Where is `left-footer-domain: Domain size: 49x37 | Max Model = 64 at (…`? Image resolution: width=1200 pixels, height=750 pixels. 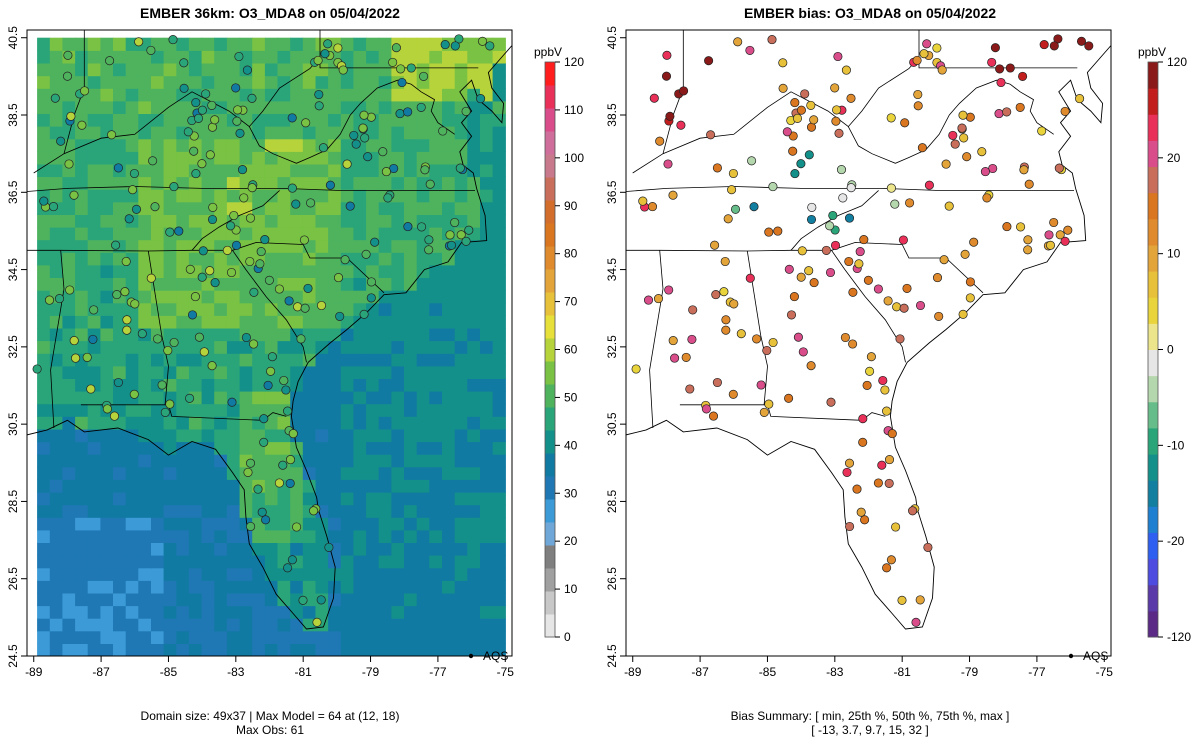
left-footer-domain: Domain size: 49x37 | Max Model = 64 at (… is located at coordinates (270, 716).